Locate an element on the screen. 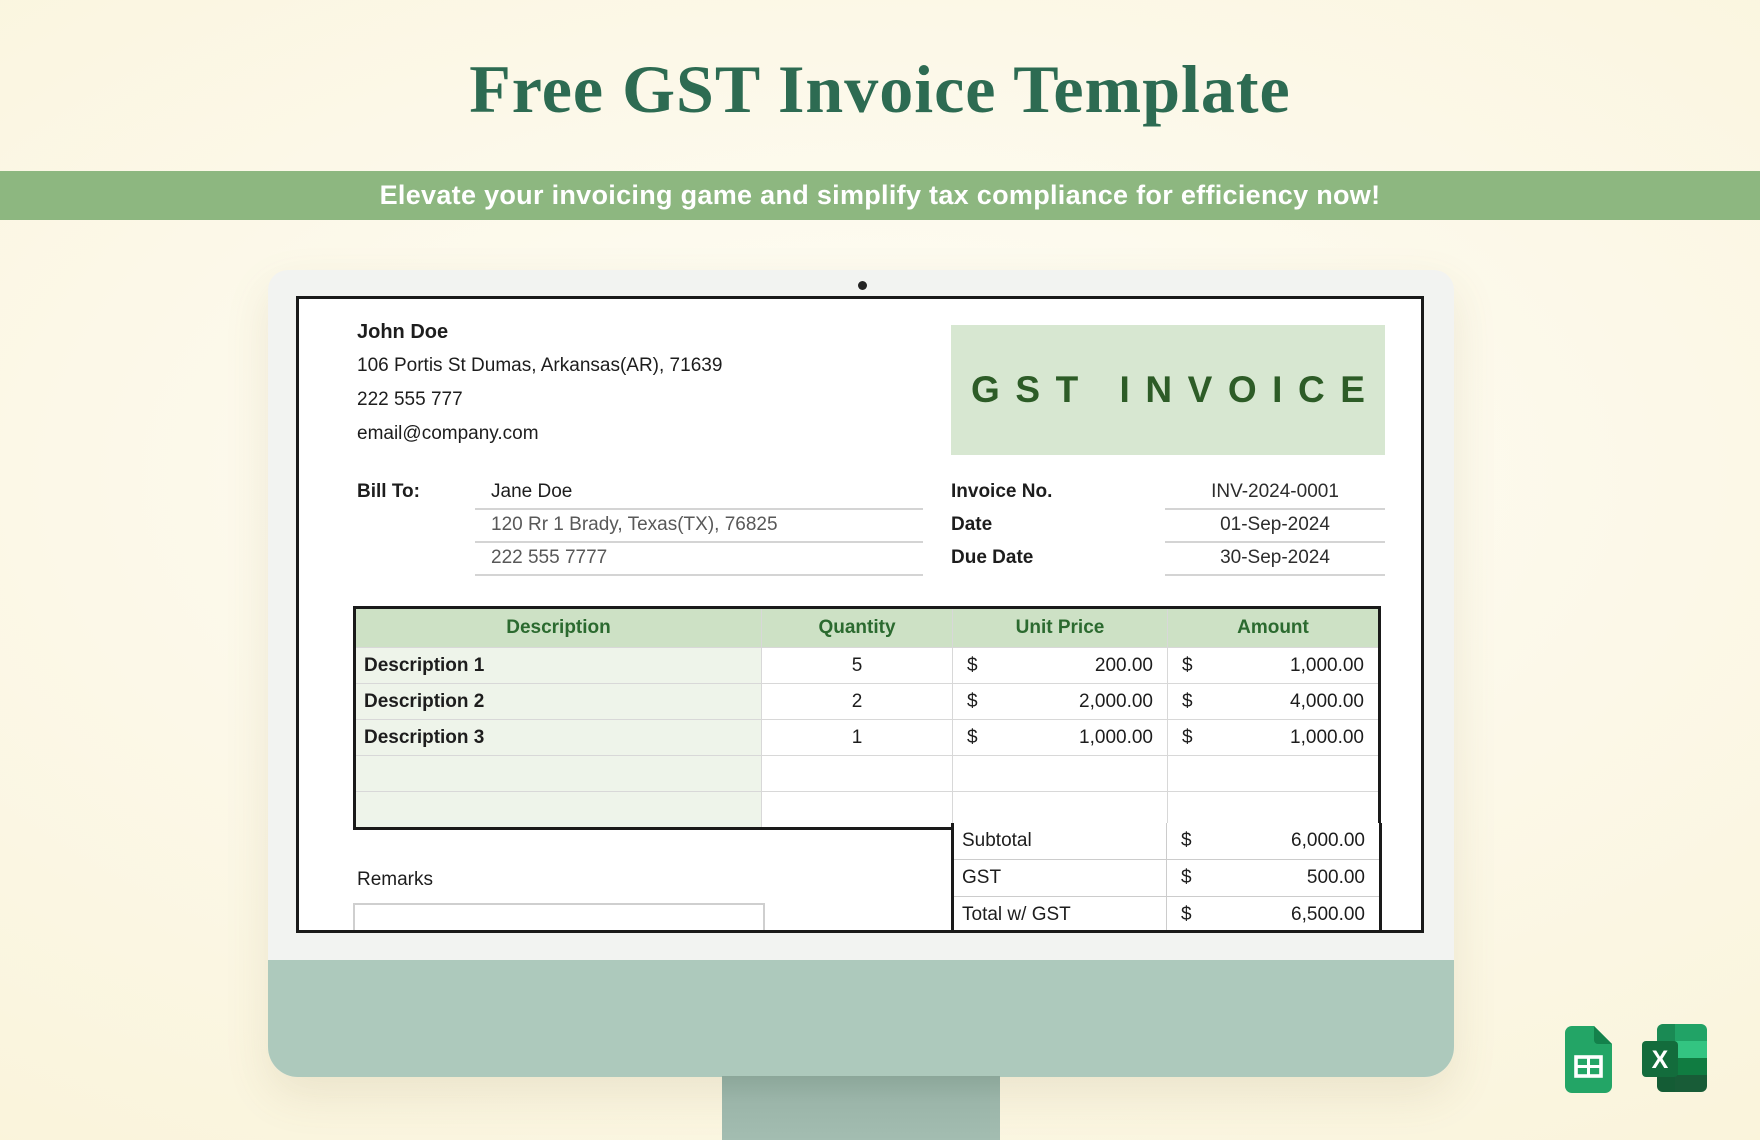  item-description-cell: Description 1 is located at coordinates (559, 665).